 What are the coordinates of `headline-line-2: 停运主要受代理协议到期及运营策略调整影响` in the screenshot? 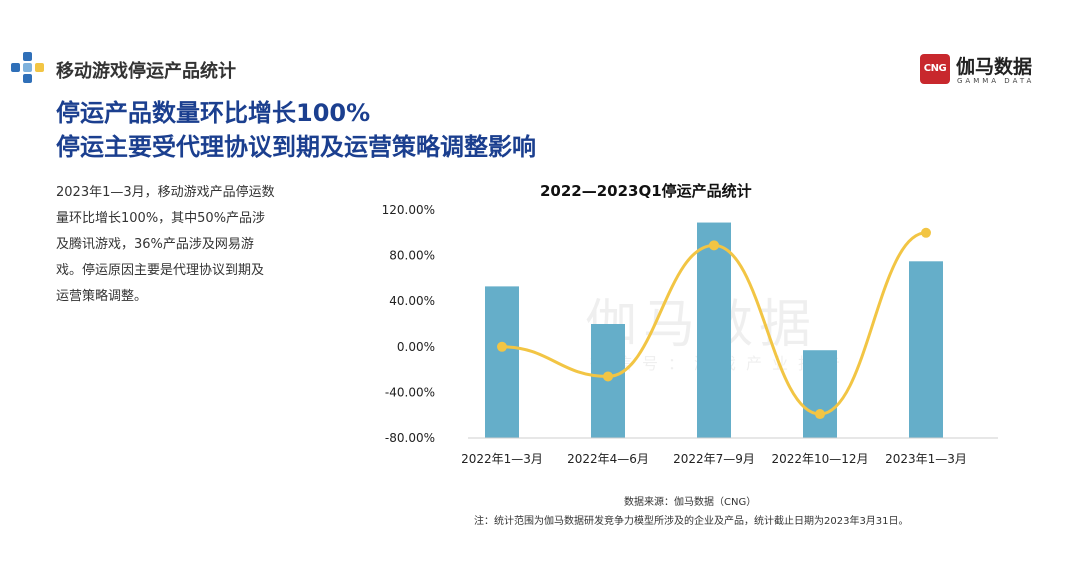 It's located at (296, 147).